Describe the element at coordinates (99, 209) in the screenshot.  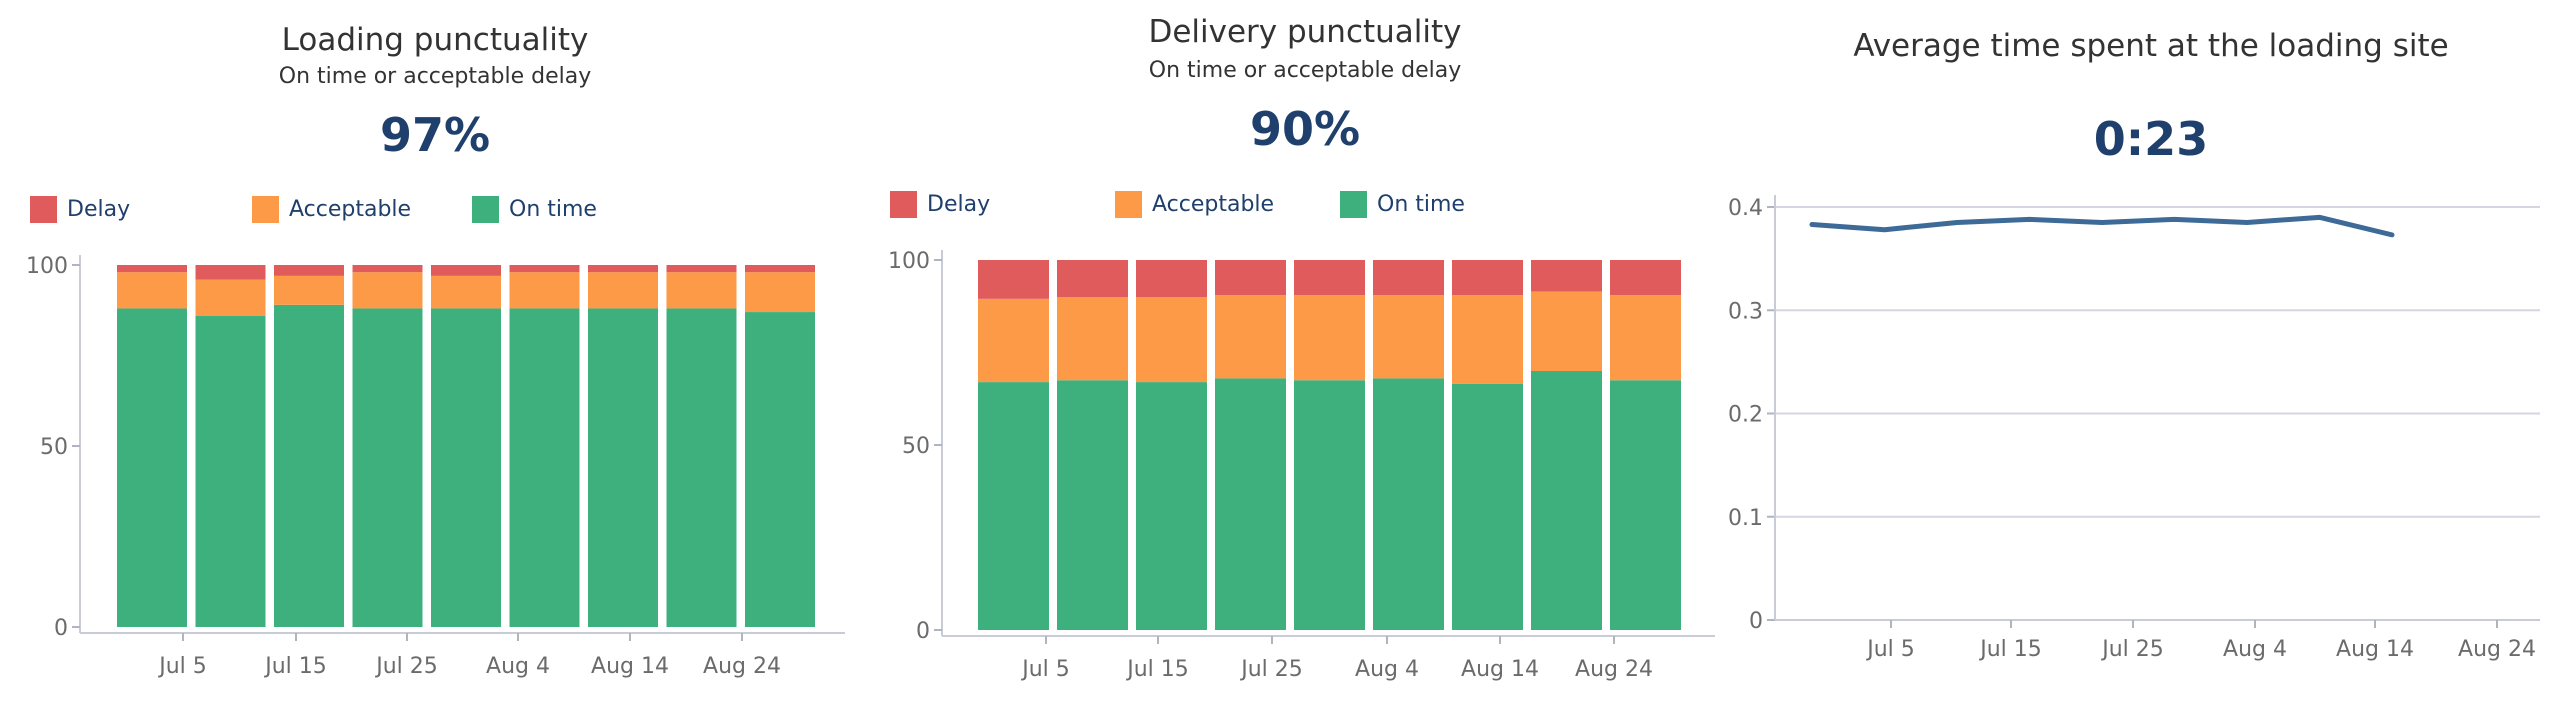
I see `legend-label-delay: Delay` at that location.